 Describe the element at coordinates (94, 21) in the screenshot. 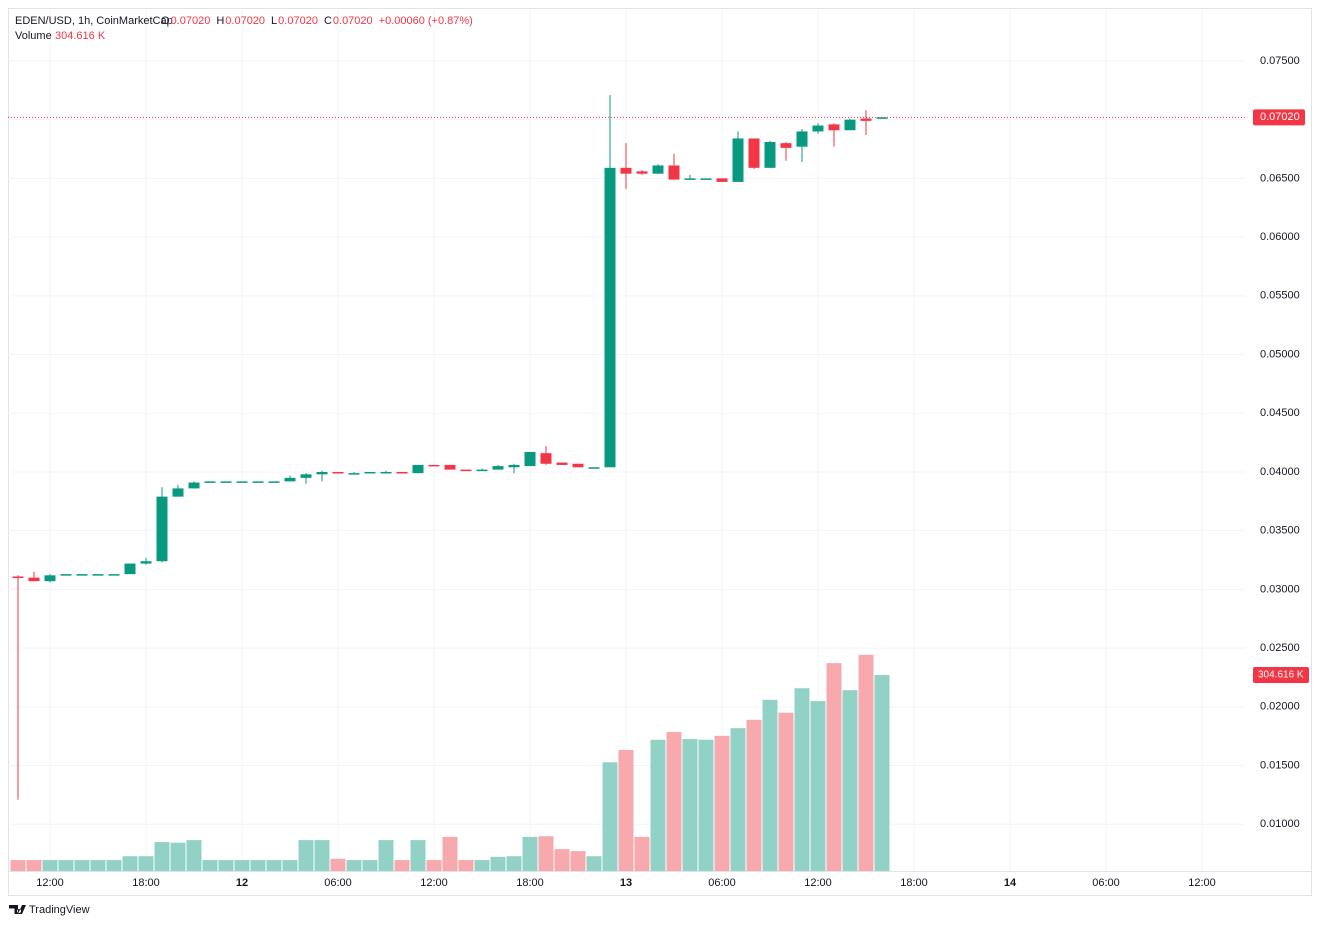

I see `symbol: EDEN/USD, 1h, CoinMarketCap` at that location.